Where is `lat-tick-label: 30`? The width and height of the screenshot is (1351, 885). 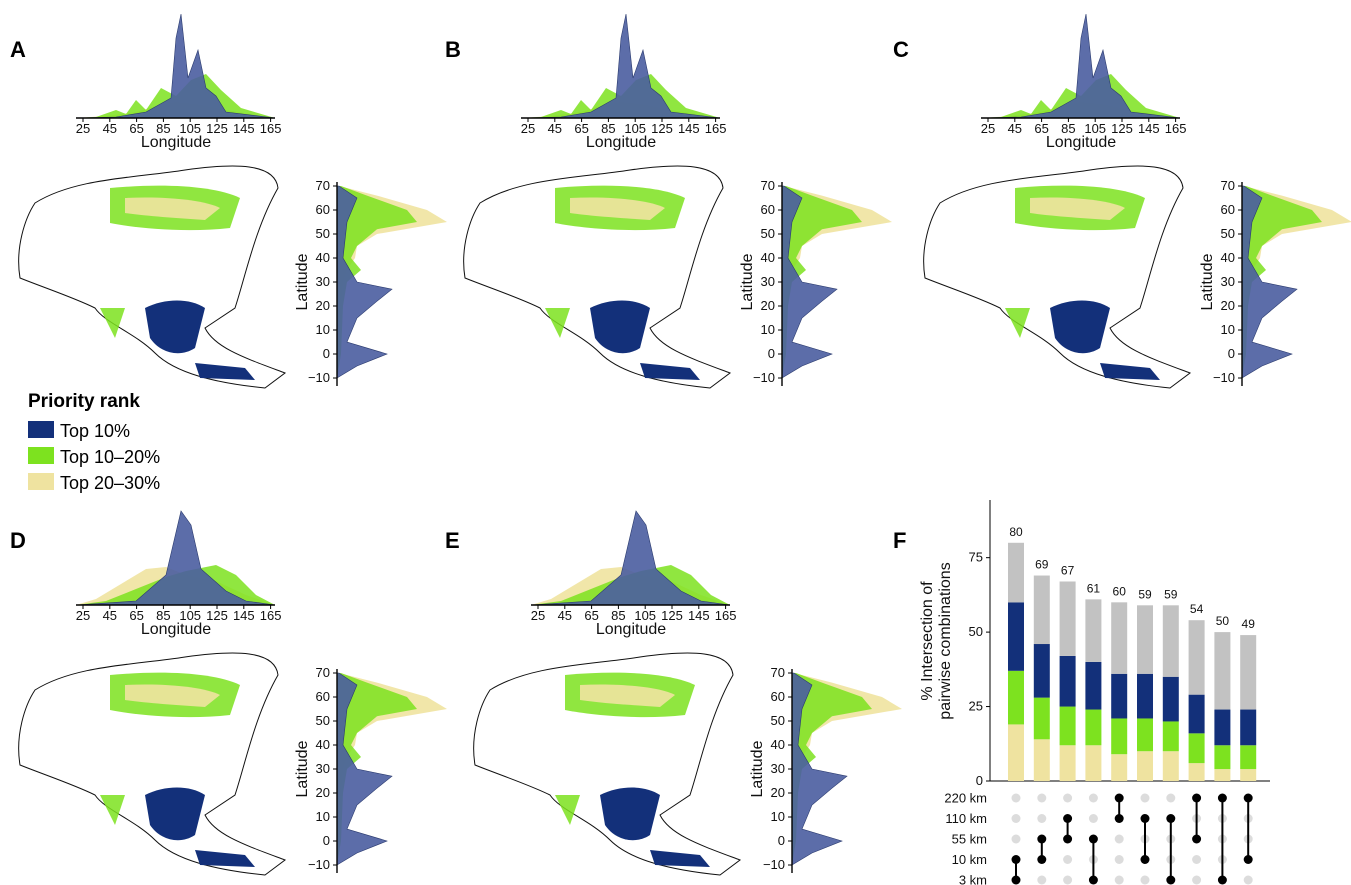
lat-tick-label: 30 is located at coordinates (323, 281).